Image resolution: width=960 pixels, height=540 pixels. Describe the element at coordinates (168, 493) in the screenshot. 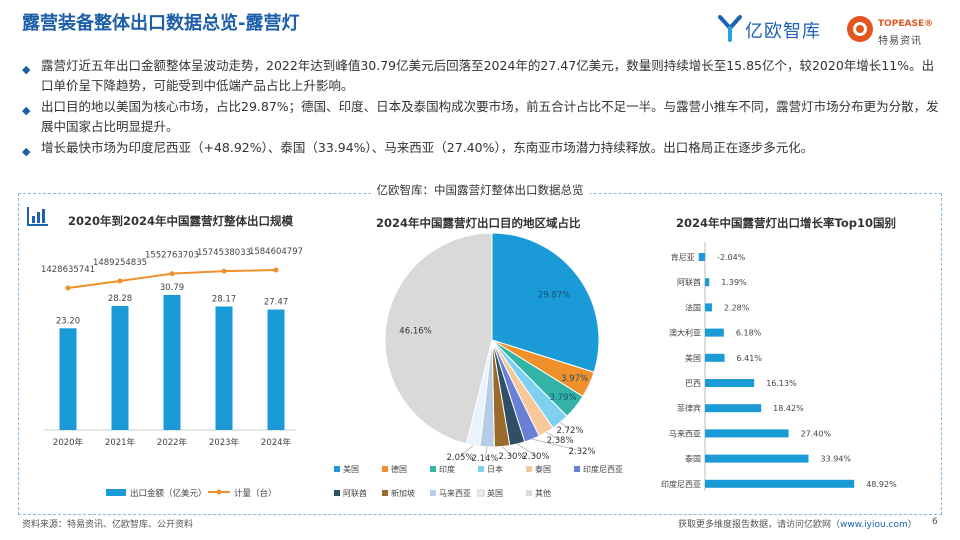

I see `legend-label: 出口金额（亿美元）` at that location.